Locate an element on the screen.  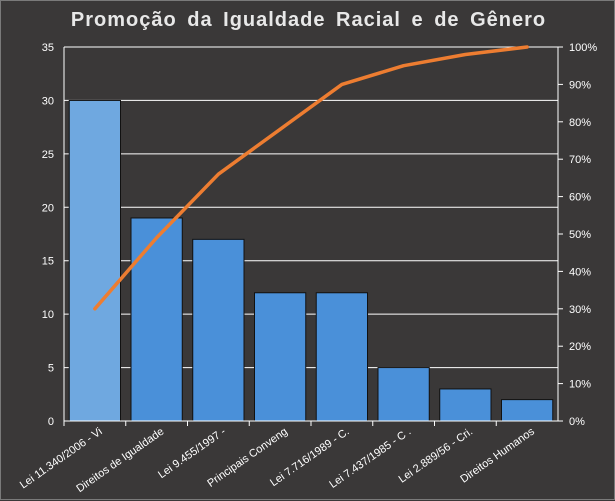
y2-tick-label: 40% is located at coordinates (580, 272).